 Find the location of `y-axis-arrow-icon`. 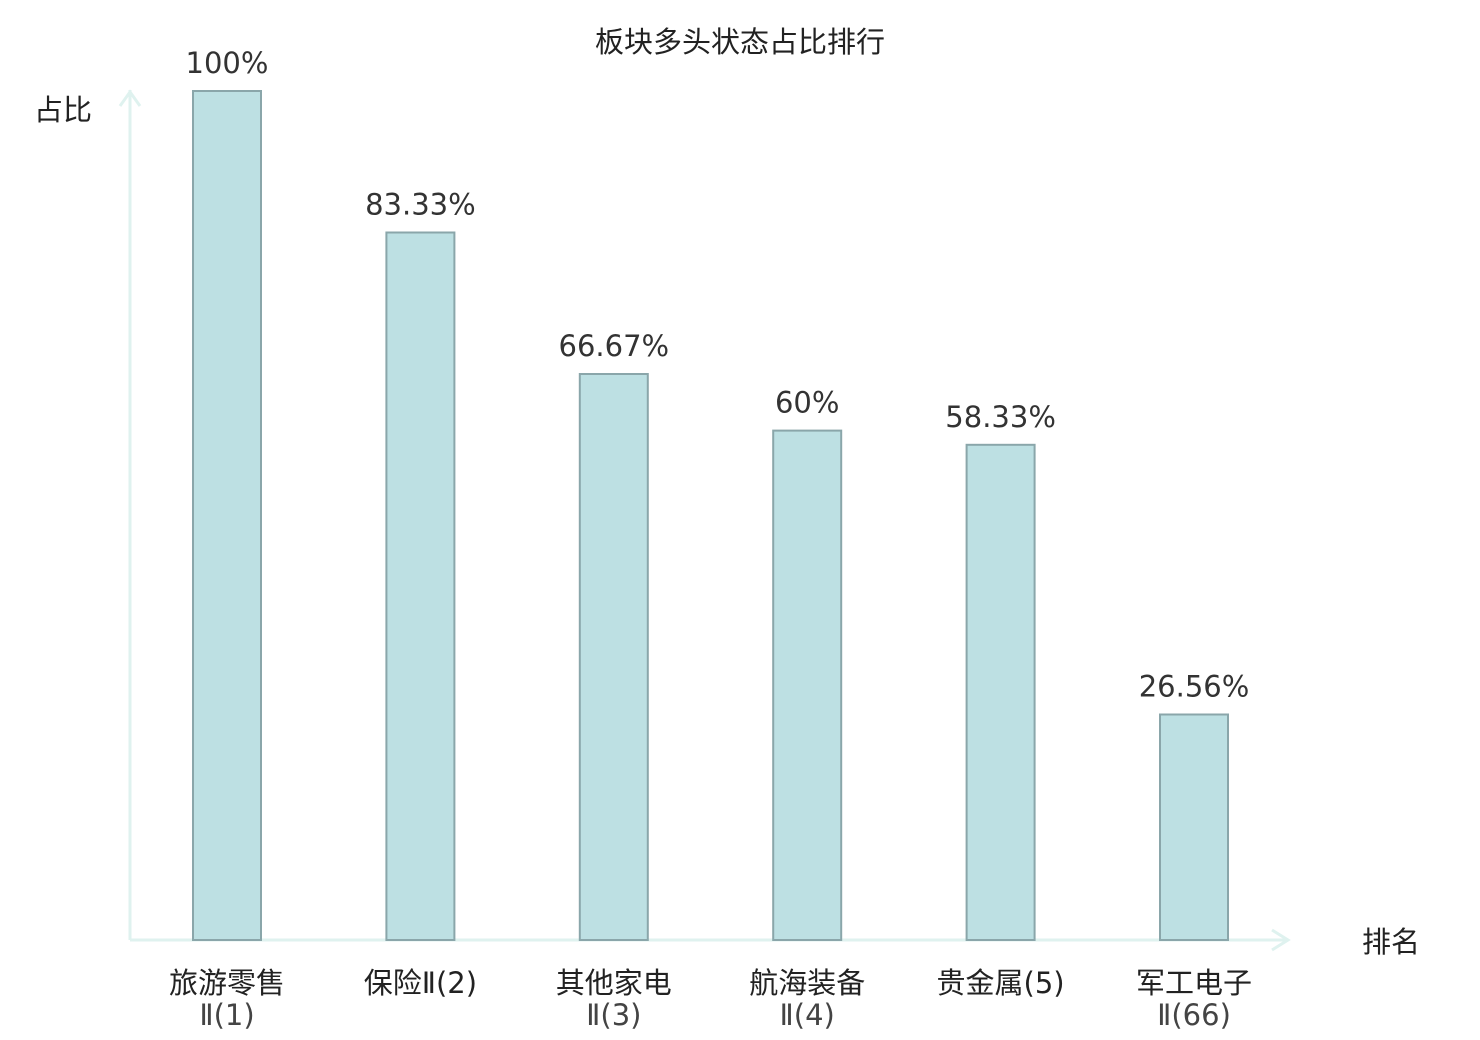

y-axis-arrow-icon is located at coordinates (130, 98).